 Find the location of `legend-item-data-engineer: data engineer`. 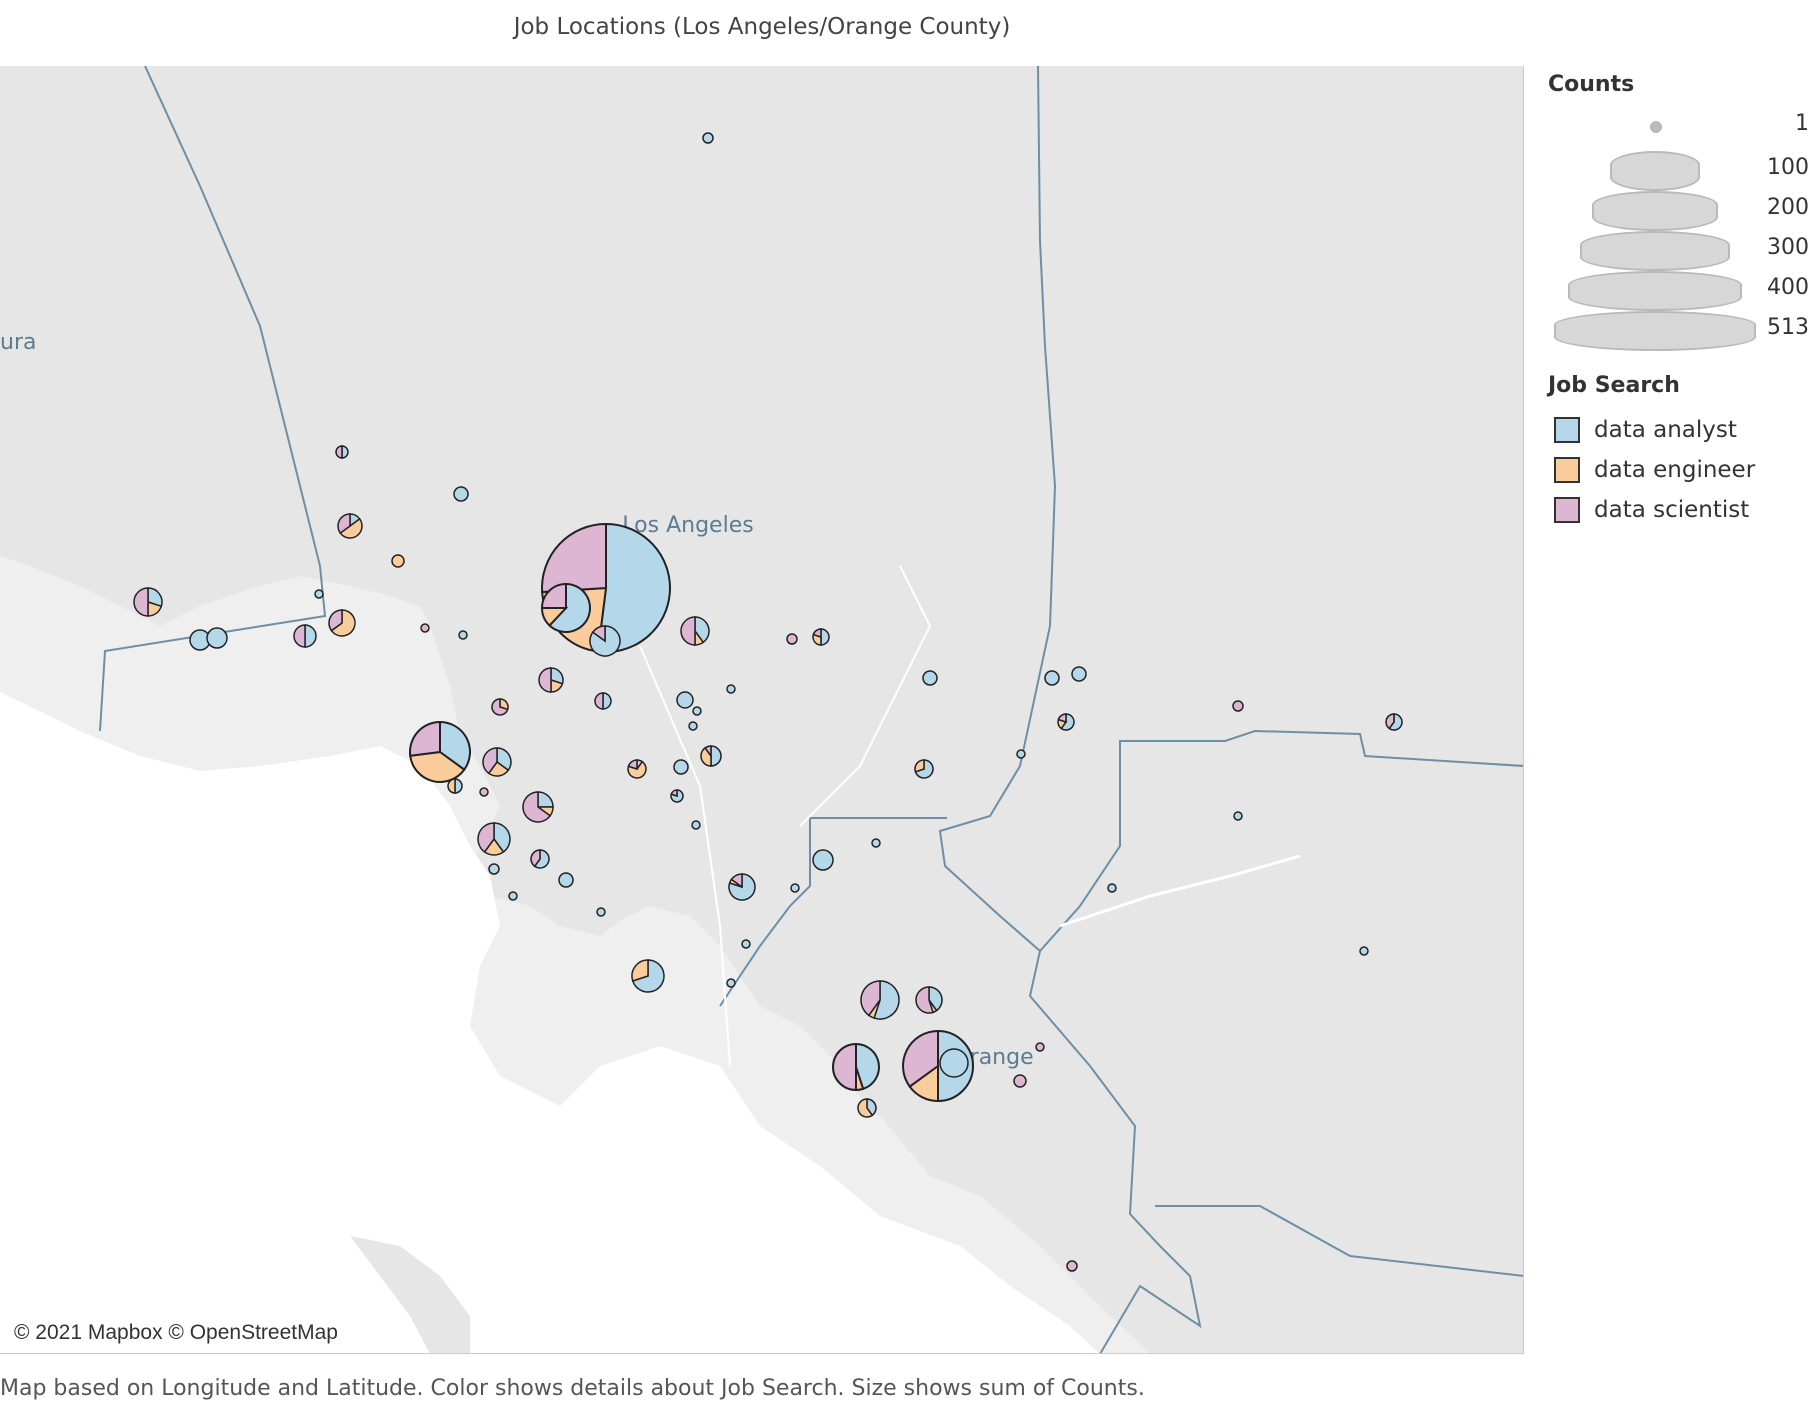

legend-item-data-engineer: data engineer is located at coordinates (1680, 470).